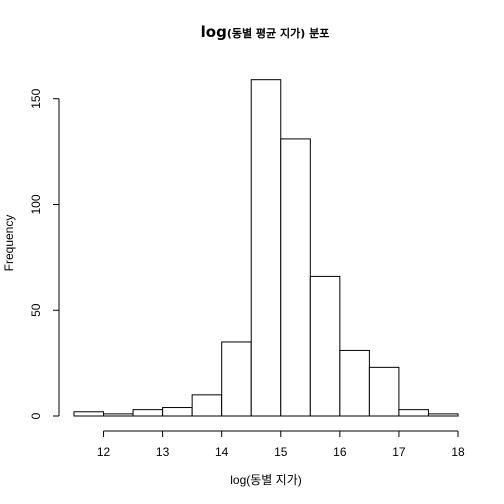  I want to click on x-tick-label: 12, so click(104, 452).